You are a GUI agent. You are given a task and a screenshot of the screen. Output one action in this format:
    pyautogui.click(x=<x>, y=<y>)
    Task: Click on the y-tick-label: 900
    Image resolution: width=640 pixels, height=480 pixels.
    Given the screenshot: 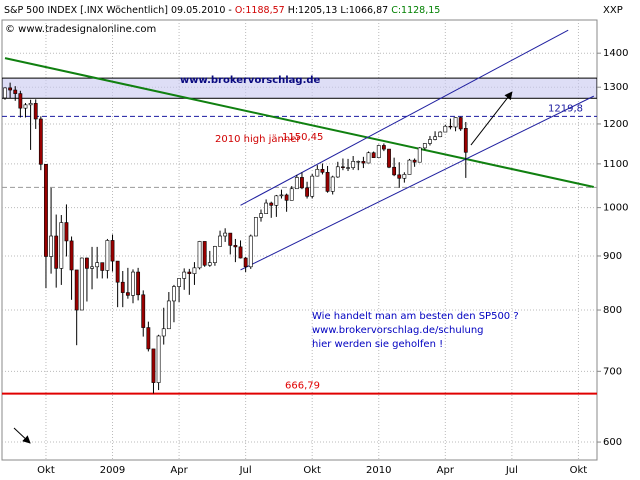 What is the action you would take?
    pyautogui.click(x=612, y=256)
    